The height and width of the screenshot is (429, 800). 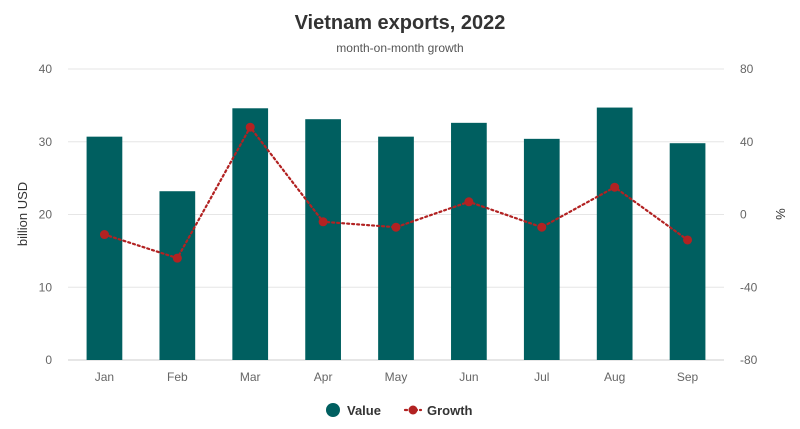 What do you see at coordinates (749, 360) in the screenshot?
I see `y-right-tick-label: -80` at bounding box center [749, 360].